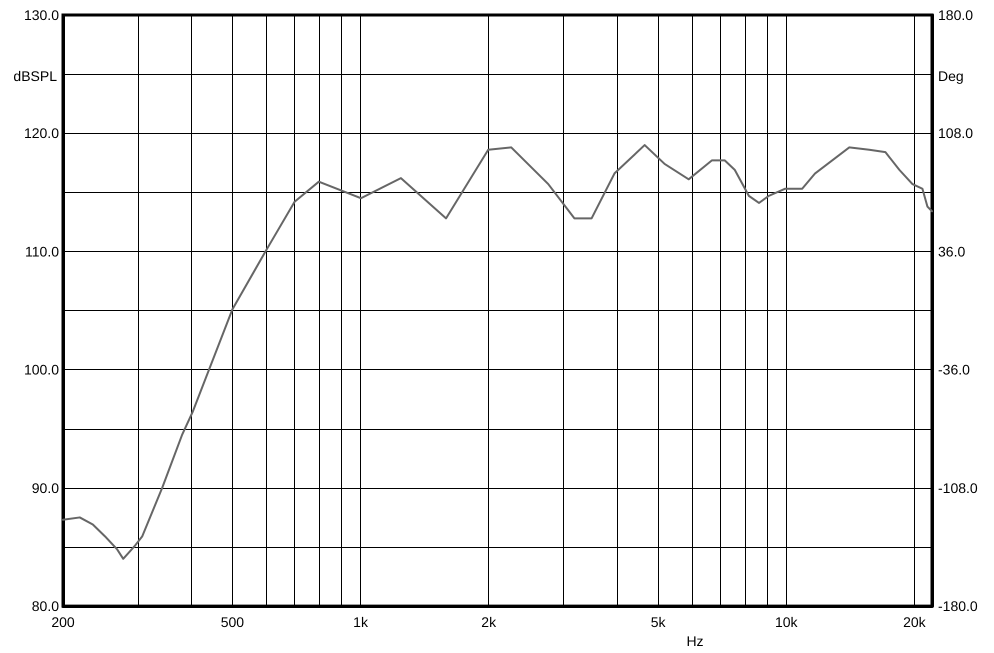  I want to click on y2-axis-title: Deg, so click(951, 76).